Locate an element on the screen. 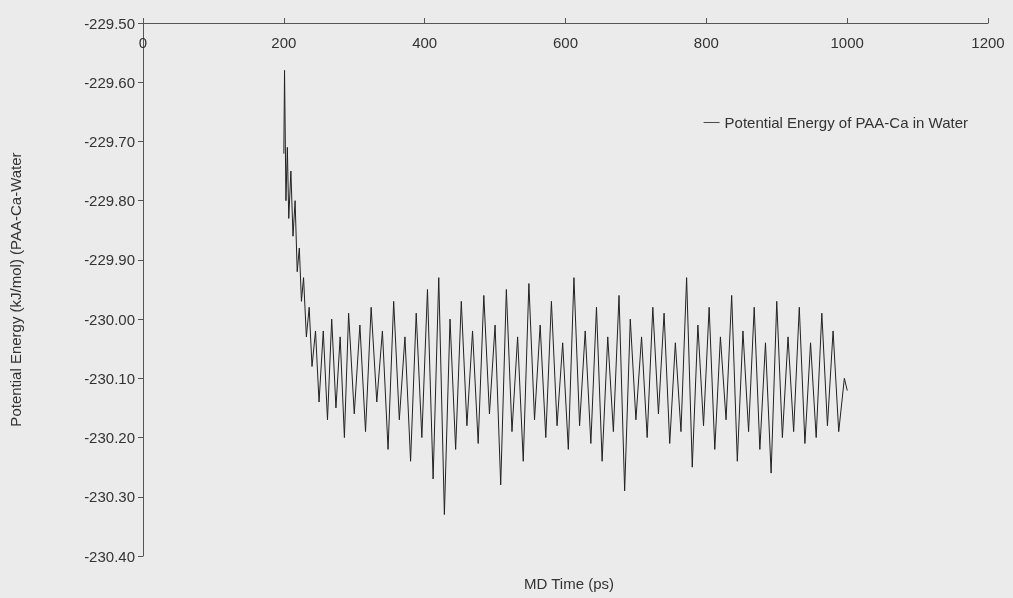 The width and height of the screenshot is (1013, 598). y-tick-label: -230.40 is located at coordinates (109, 556).